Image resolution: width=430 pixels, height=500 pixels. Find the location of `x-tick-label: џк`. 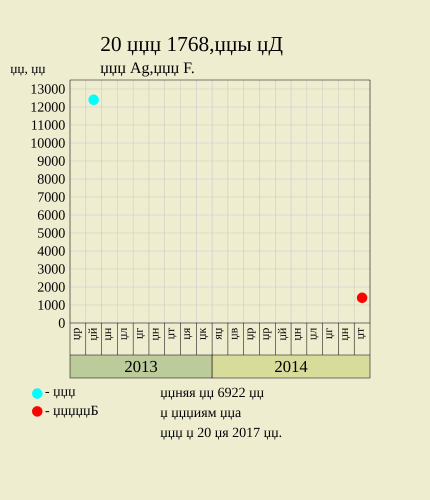

x-tick-label: џк is located at coordinates (204, 334).